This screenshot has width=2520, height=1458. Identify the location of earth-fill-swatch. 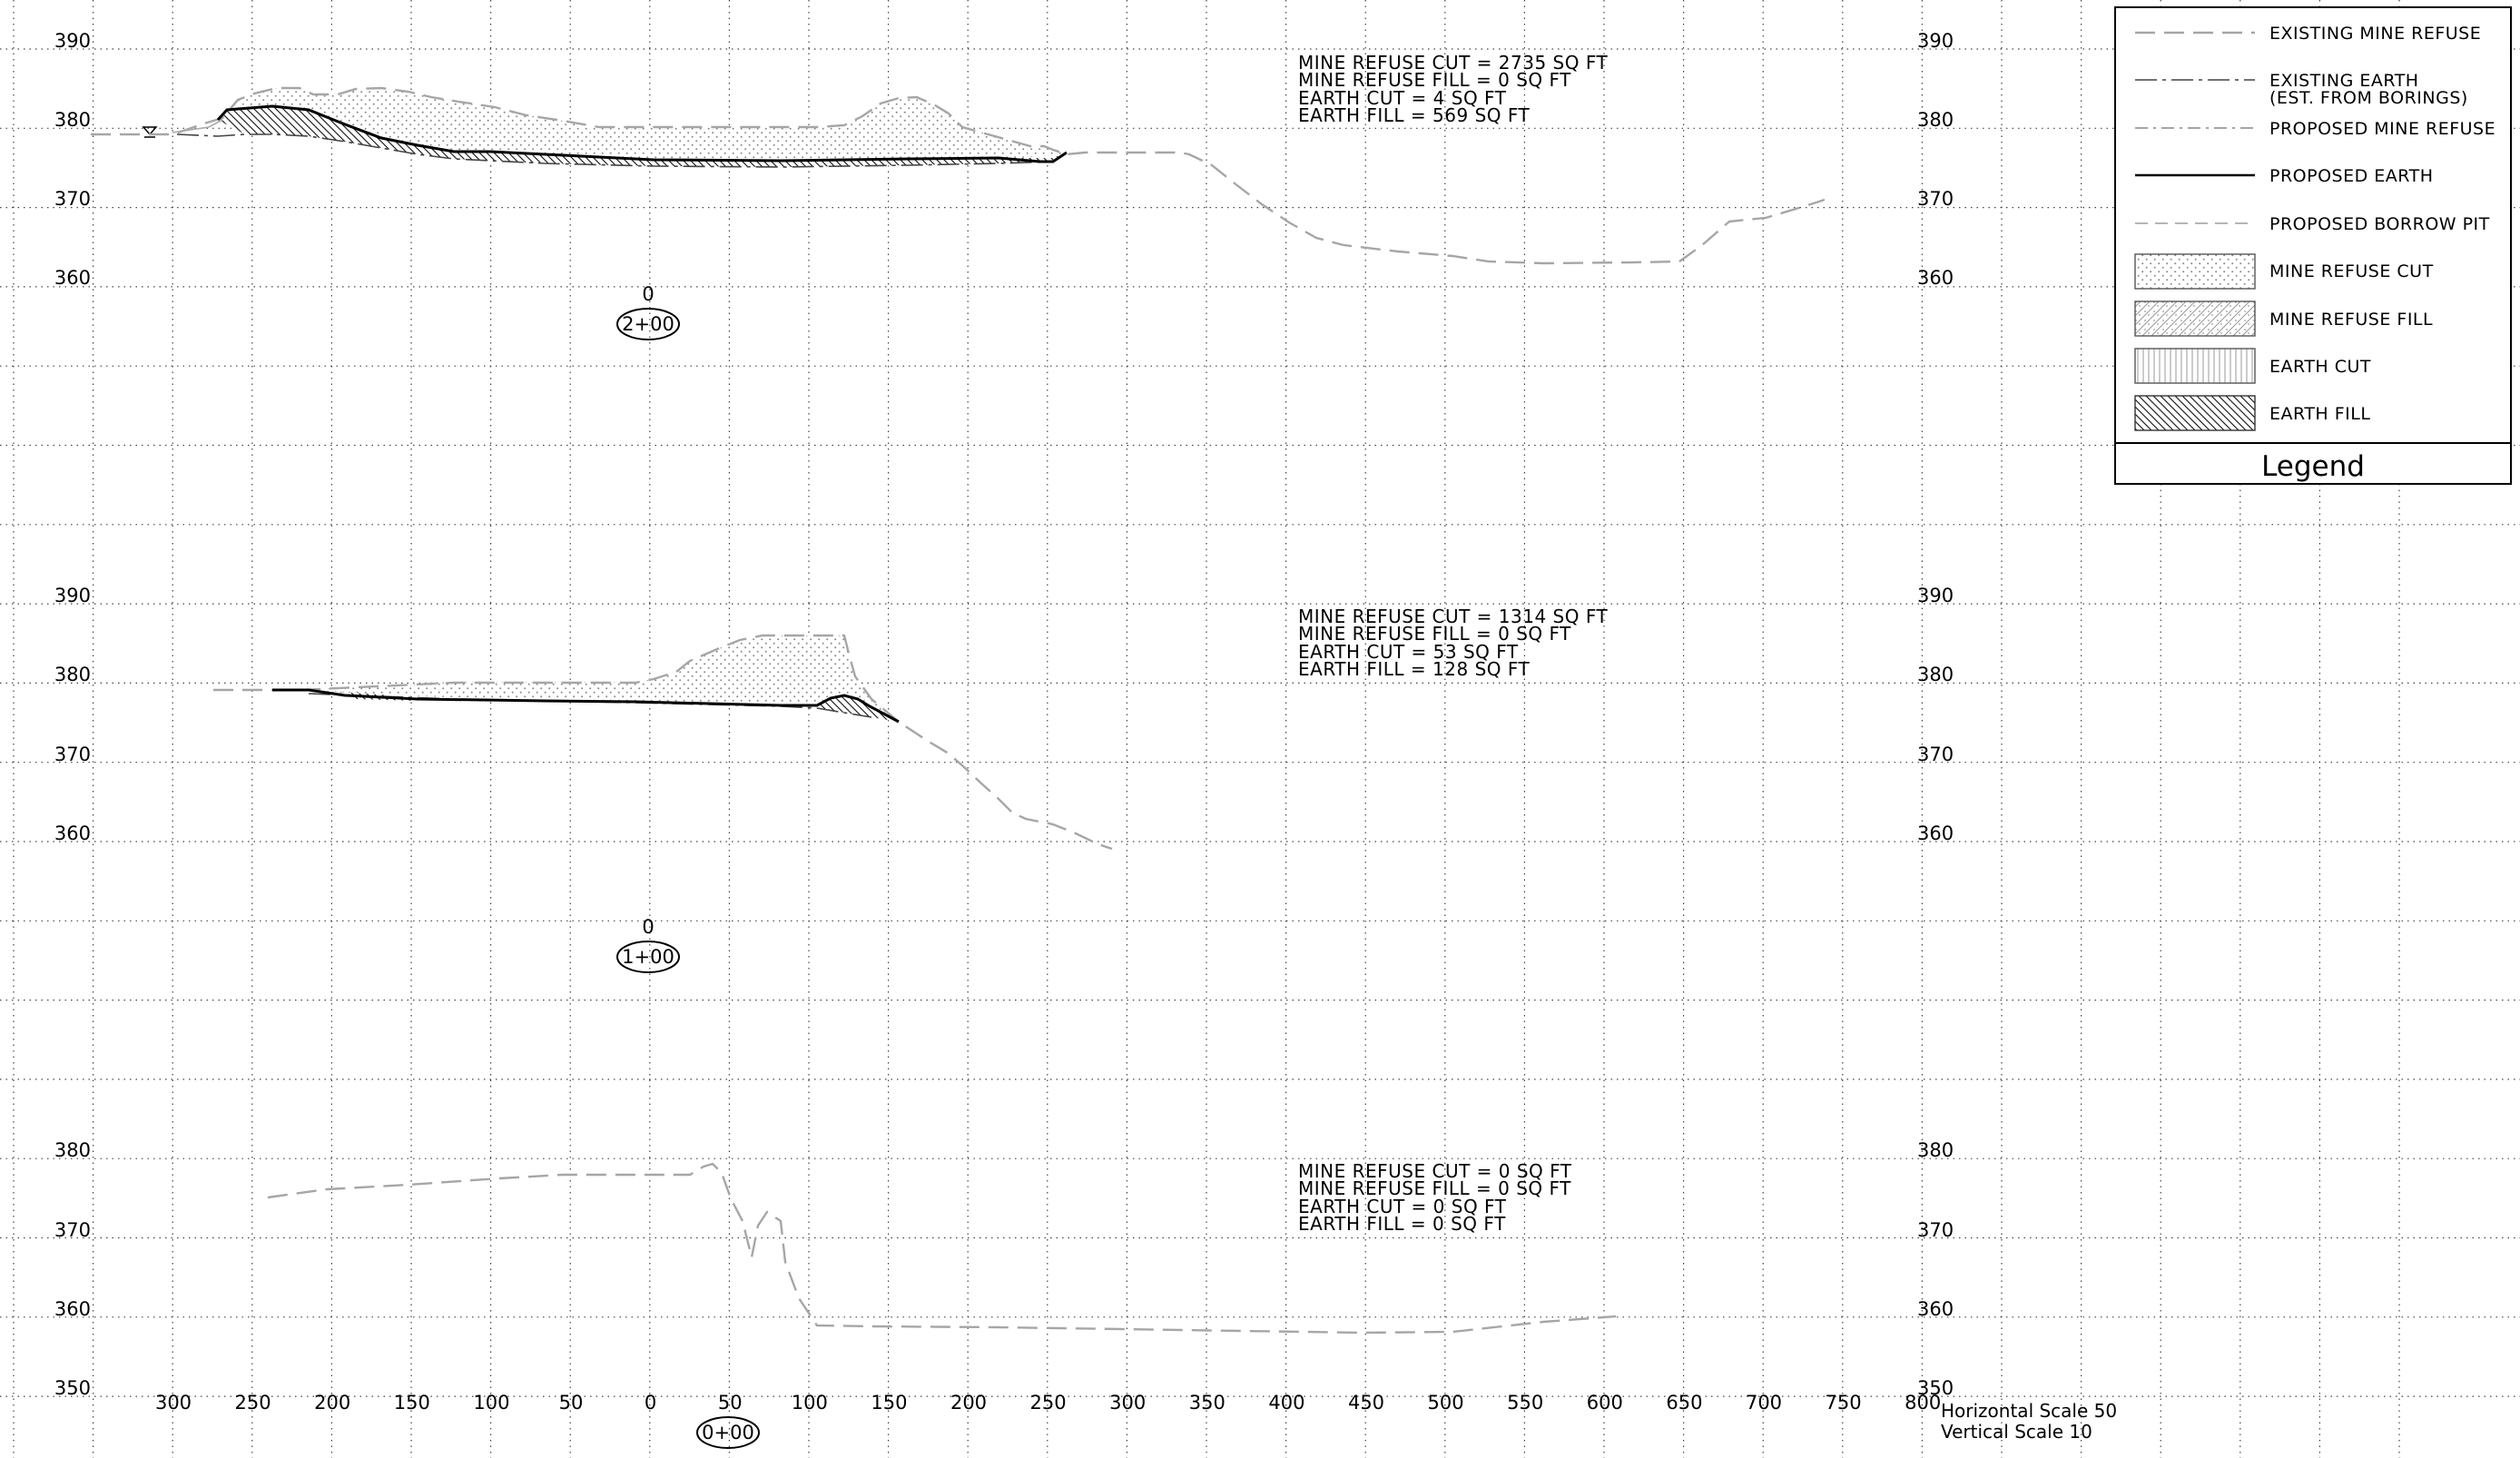
(2195, 413).